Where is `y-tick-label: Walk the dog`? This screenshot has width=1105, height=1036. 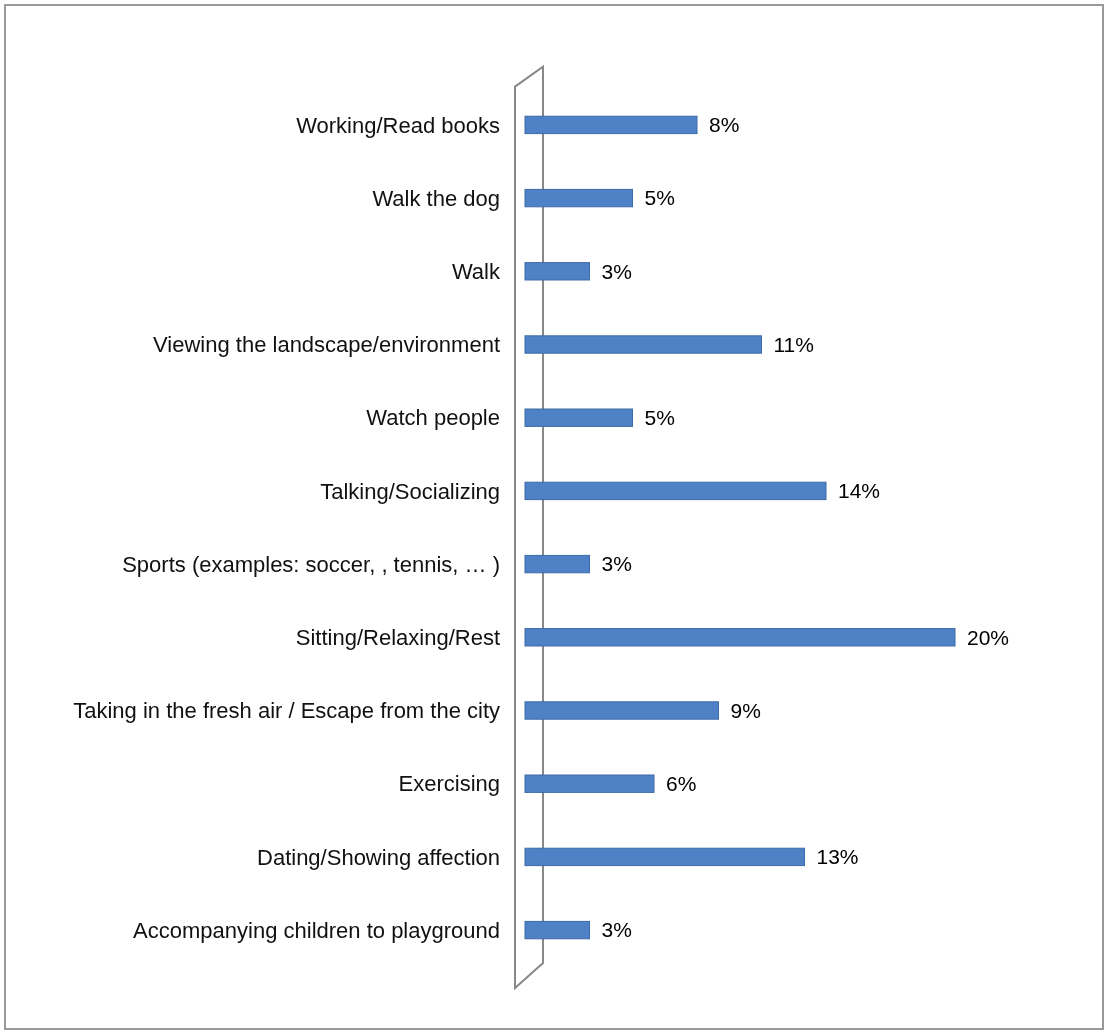 y-tick-label: Walk the dog is located at coordinates (436, 198).